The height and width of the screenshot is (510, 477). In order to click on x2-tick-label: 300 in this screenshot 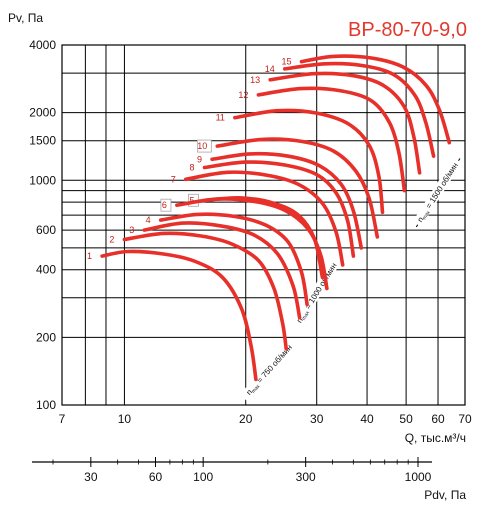, I will do `click(306, 477)`.